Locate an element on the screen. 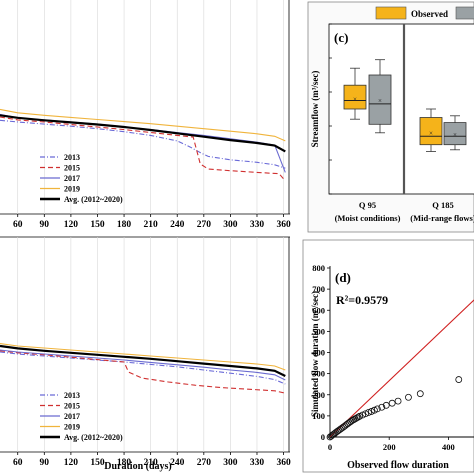 This screenshot has width=474, height=474. reference-line-1to1 is located at coordinates (401, 368).